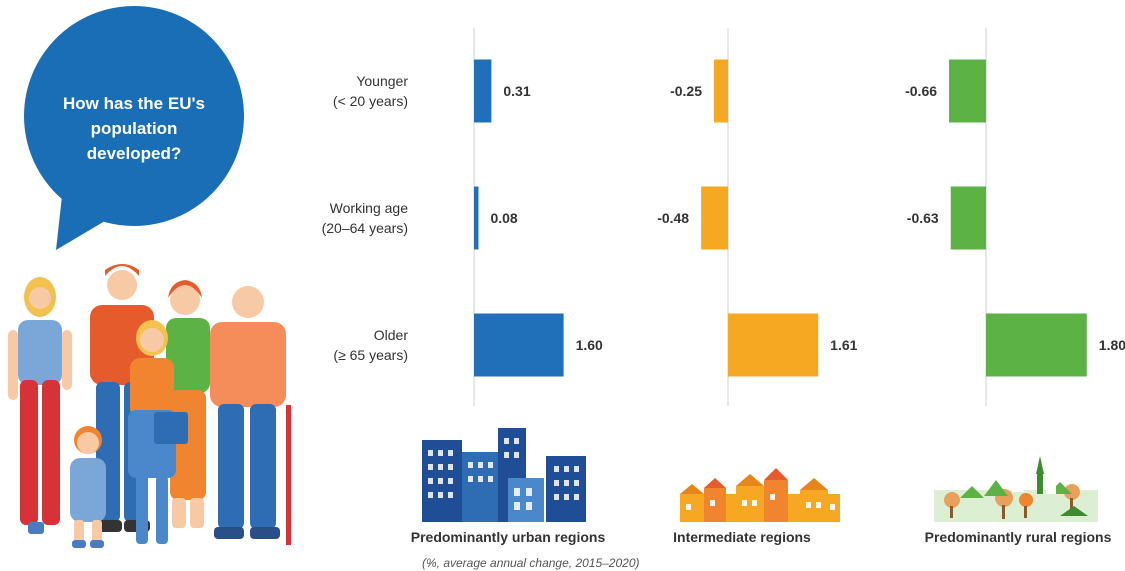 Image resolution: width=1125 pixels, height=571 pixels. What do you see at coordinates (188, 404) in the screenshot?
I see `grandmother-figure-icon` at bounding box center [188, 404].